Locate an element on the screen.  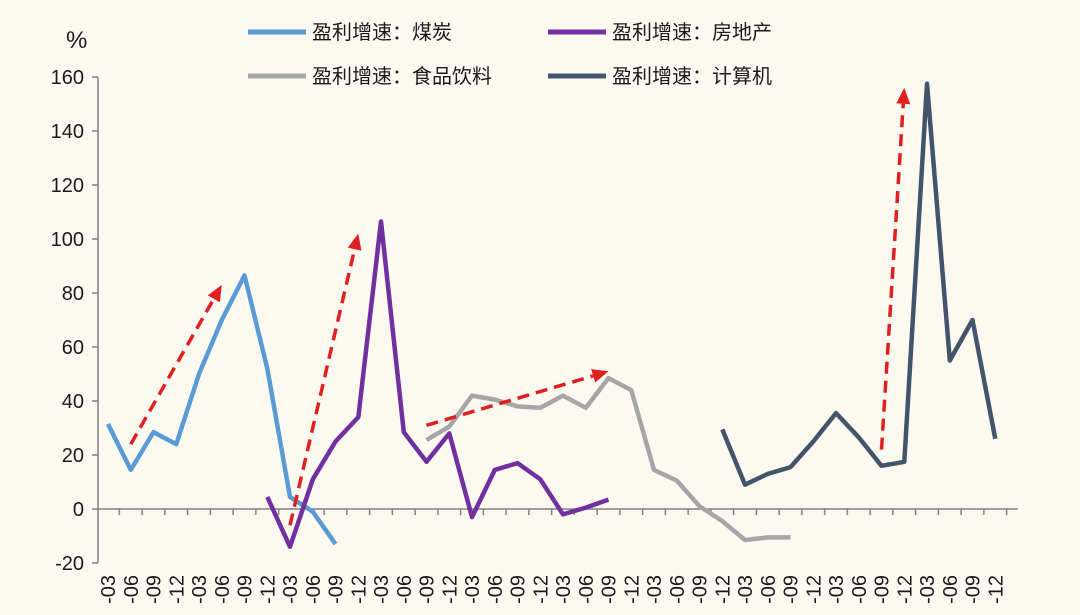
y-tick-label: 20 is located at coordinates (73, 456).